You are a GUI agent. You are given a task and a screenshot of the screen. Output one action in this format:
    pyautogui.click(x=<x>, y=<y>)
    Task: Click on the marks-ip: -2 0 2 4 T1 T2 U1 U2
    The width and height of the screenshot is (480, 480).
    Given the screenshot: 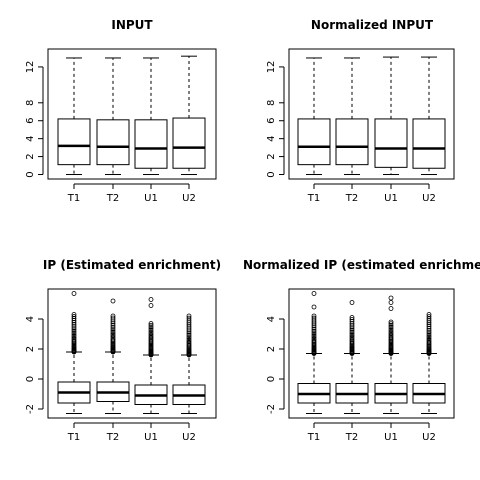 What is the action you would take?
    pyautogui.click(x=115, y=367)
    